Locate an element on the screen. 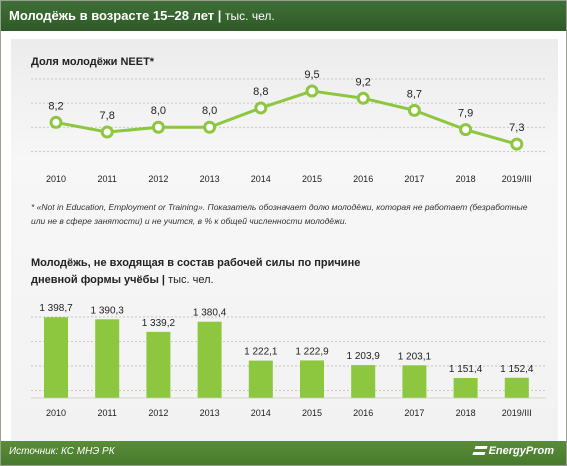 The width and height of the screenshot is (567, 466). line-tick-label-2010: 2010 is located at coordinates (56, 179).